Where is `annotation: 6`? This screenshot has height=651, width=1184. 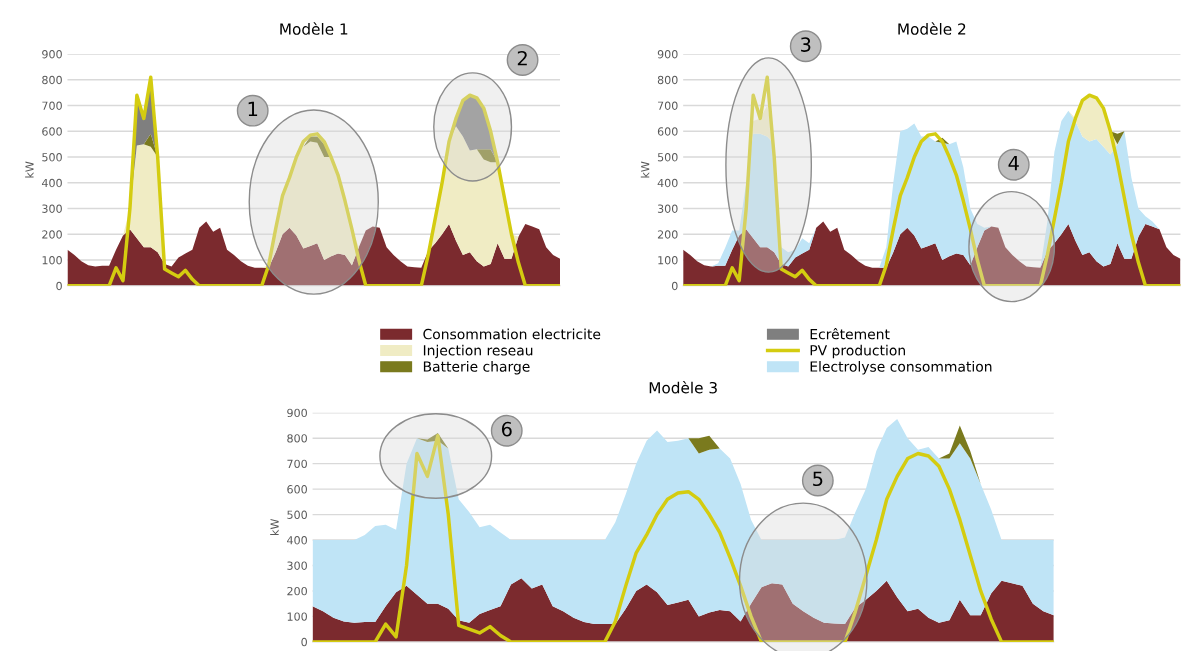
annotation: 6 is located at coordinates (506, 429).